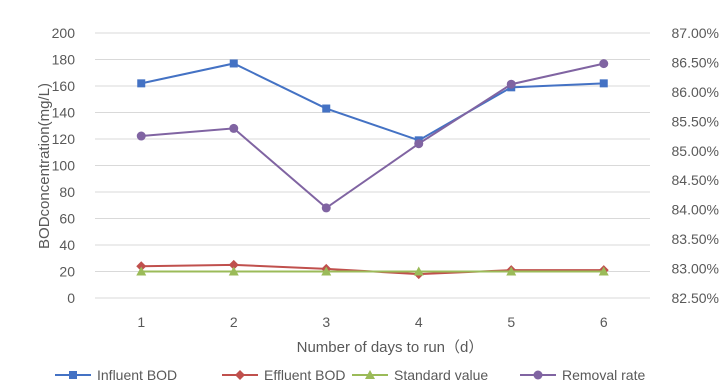 Image resolution: width=724 pixels, height=386 pixels. What do you see at coordinates (695, 33) in the screenshot?
I see `y-right-tick-label: 87.00%` at bounding box center [695, 33].